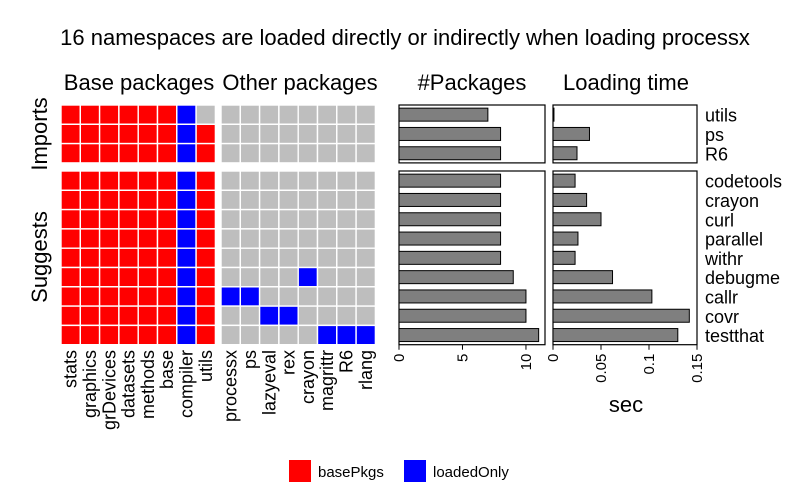 The width and height of the screenshot is (806, 494). Describe the element at coordinates (148, 384) in the screenshot. I see `base-package-column-label: methods` at that location.